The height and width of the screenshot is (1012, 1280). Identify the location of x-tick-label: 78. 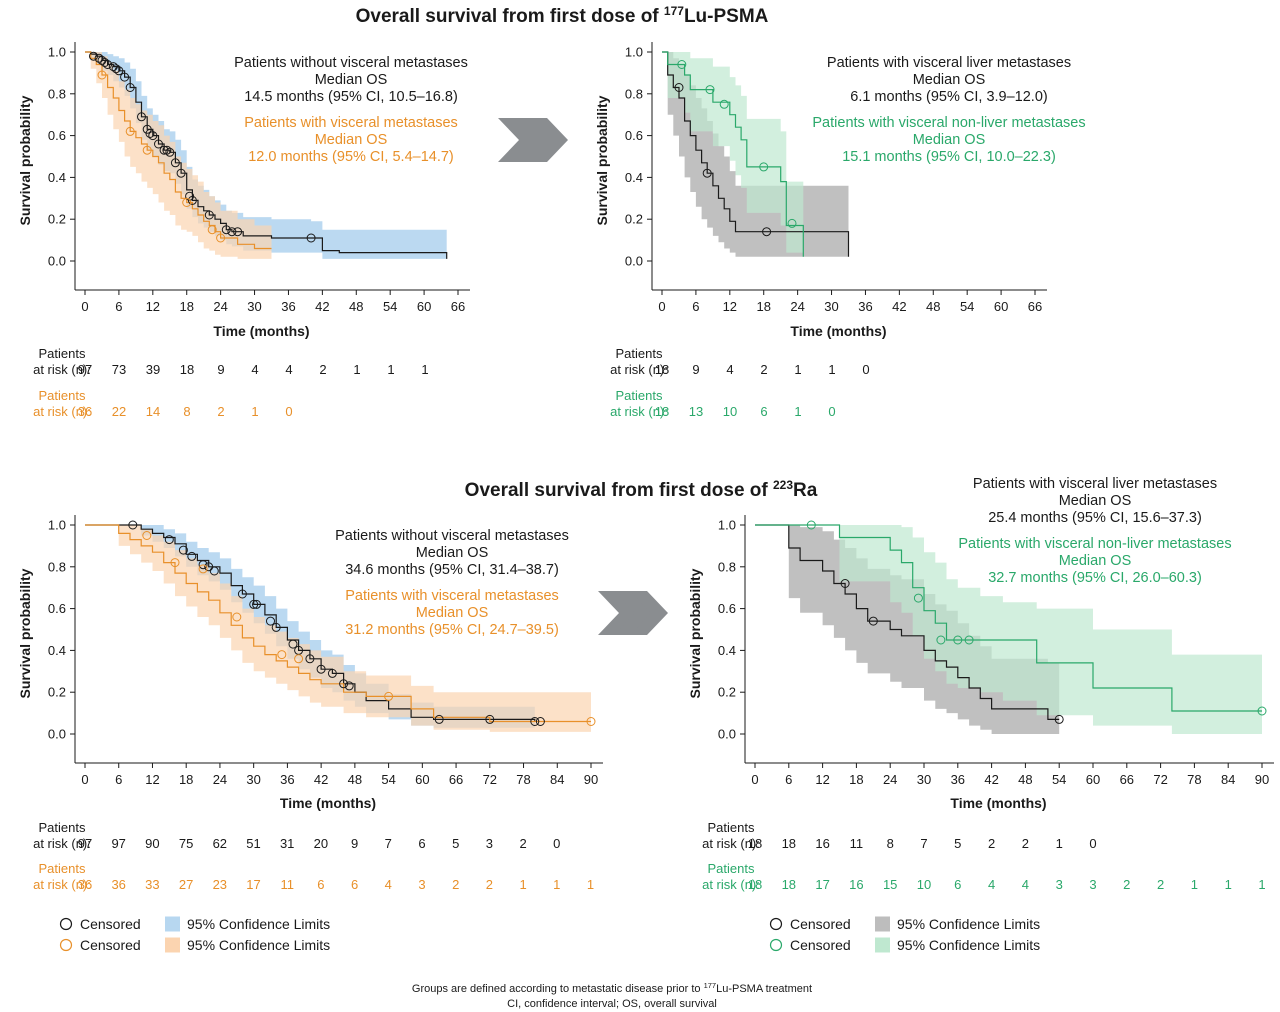
(523, 779).